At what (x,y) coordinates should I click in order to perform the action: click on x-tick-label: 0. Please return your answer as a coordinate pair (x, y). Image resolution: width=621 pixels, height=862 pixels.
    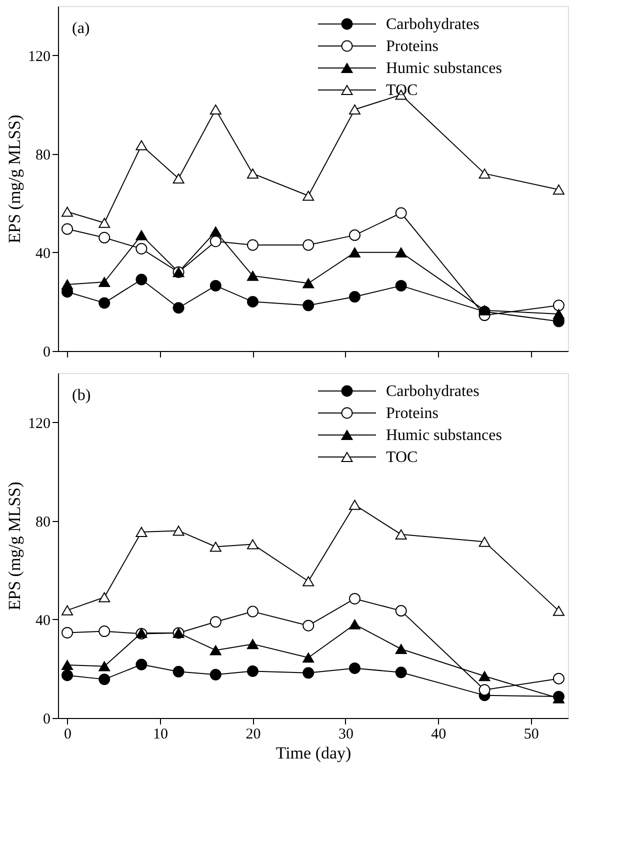
    Looking at the image, I should click on (68, 734).